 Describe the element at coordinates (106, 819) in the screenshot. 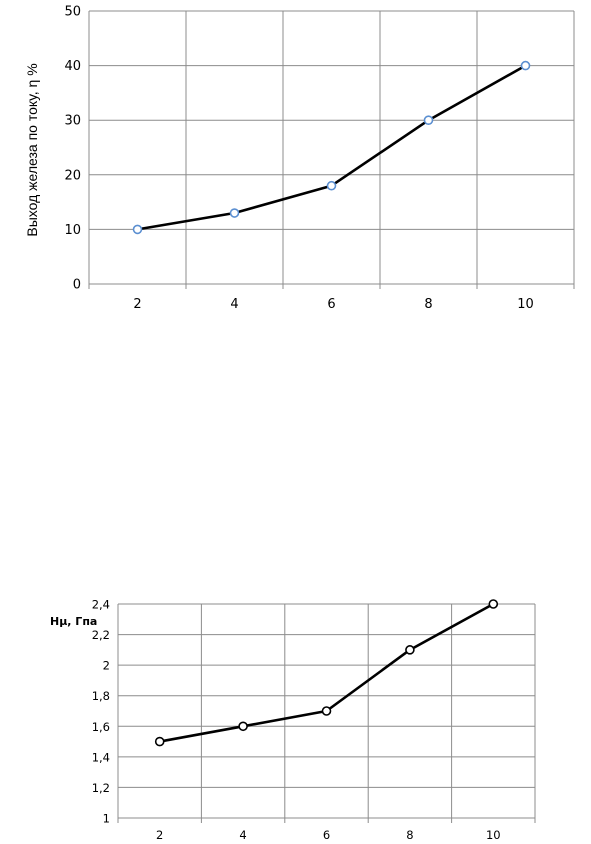

I see `y-tick-label: 1` at that location.